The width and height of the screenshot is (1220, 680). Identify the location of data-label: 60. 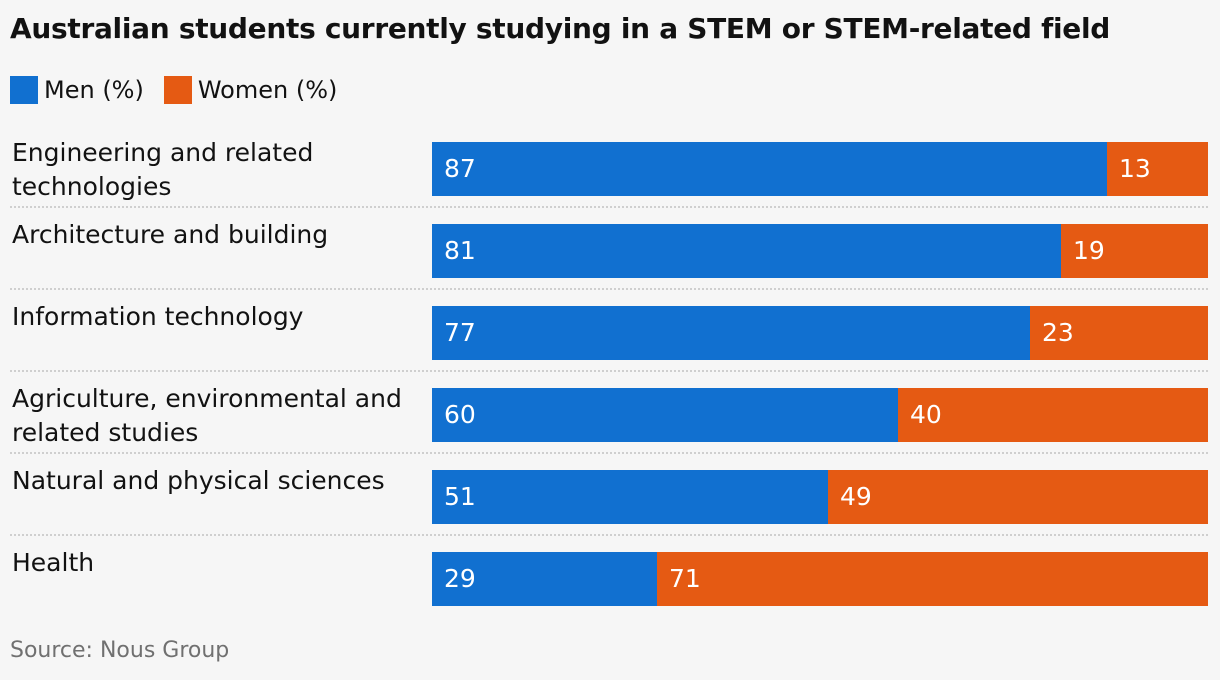
(460, 414).